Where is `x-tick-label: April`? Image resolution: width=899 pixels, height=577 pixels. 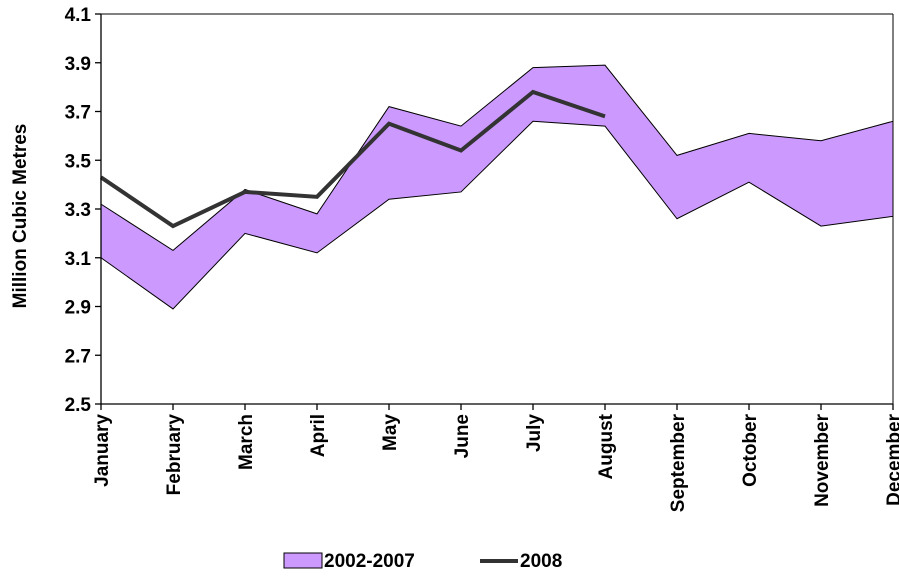
x-tick-label: April is located at coordinates (318, 435).